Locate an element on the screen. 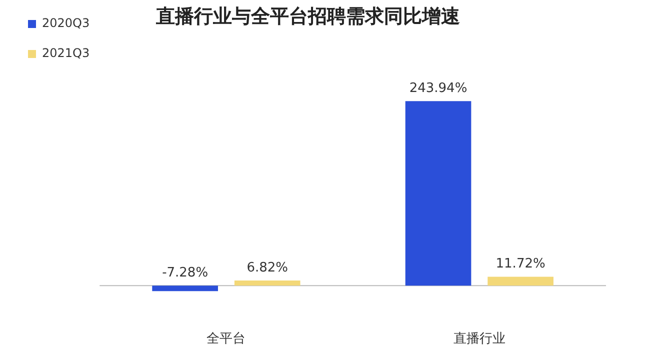  data-label: 6.82% is located at coordinates (267, 268).